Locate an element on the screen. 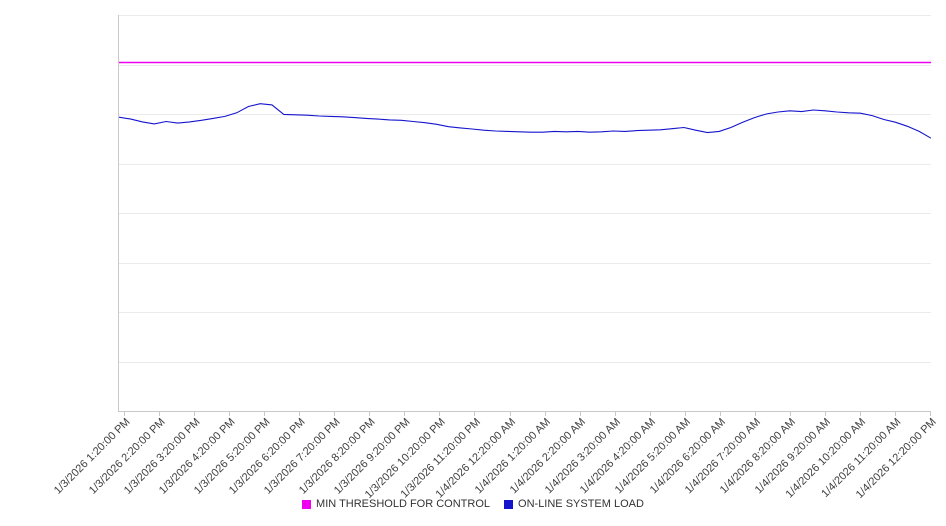  legend-label-system-load: ON-LINE SYSTEM LOAD is located at coordinates (581, 504).